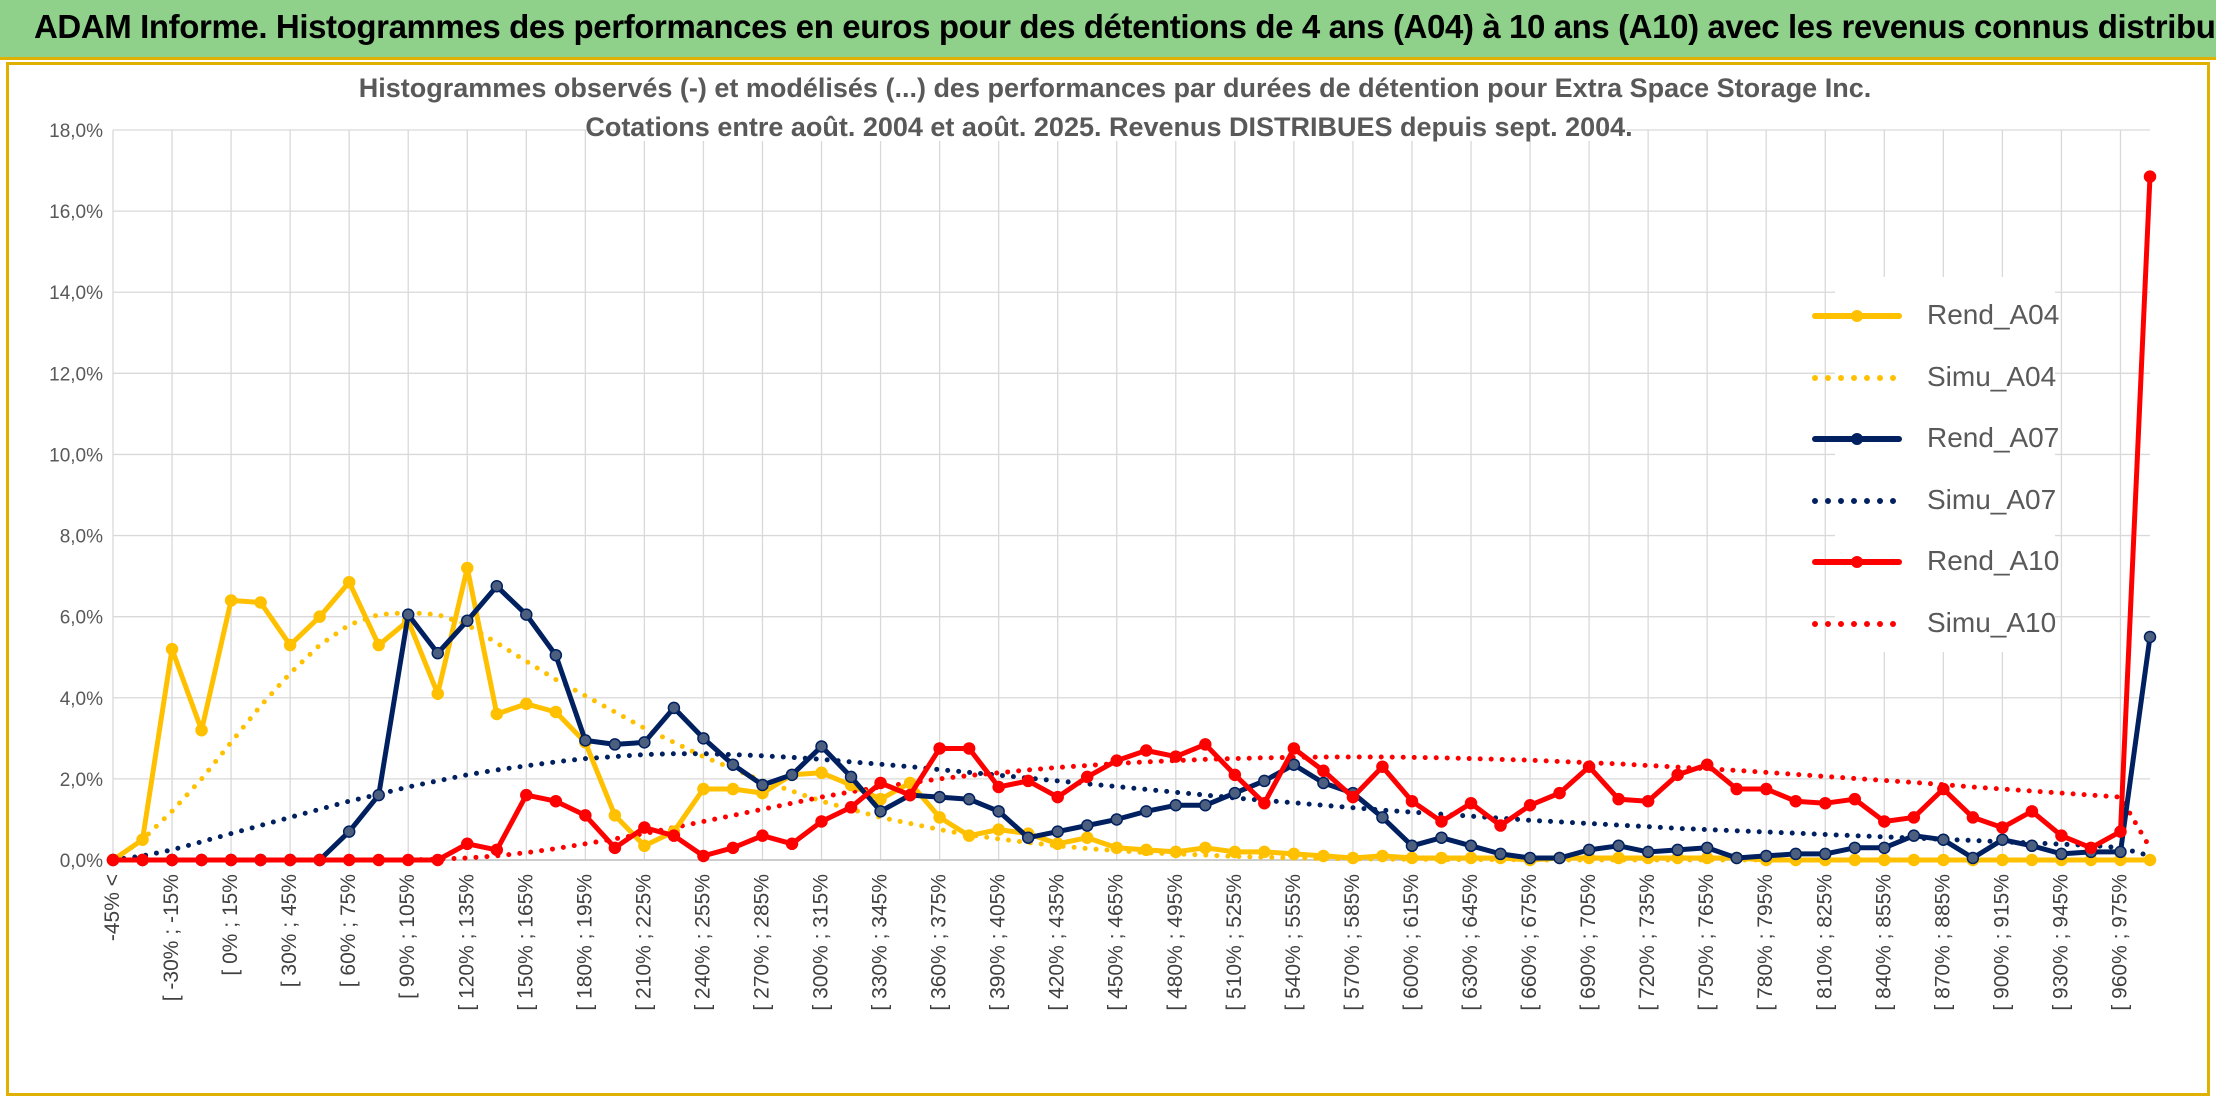  I want to click on x-tick-label: [ 300% ; 315%, so click(821, 942).